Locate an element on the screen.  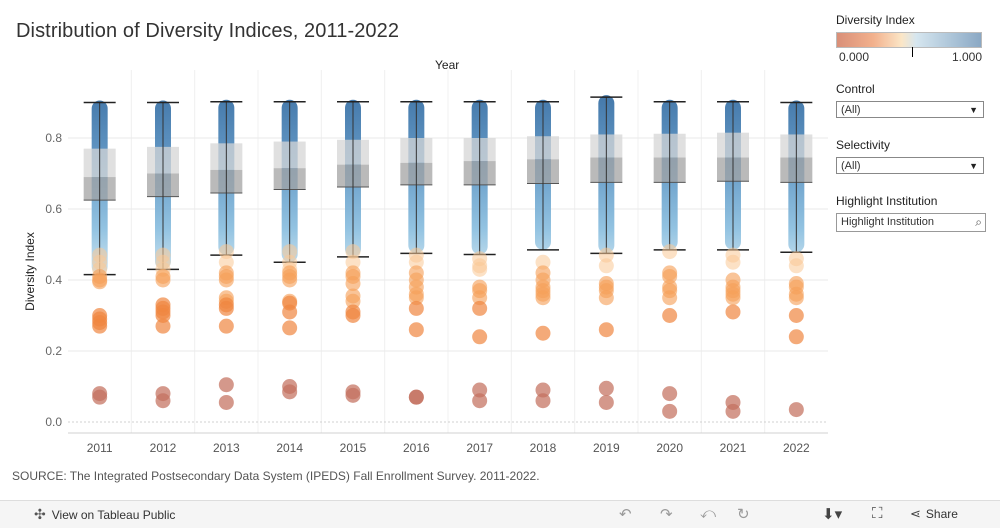
year-column-2022: 2022 is located at coordinates (796, 277).